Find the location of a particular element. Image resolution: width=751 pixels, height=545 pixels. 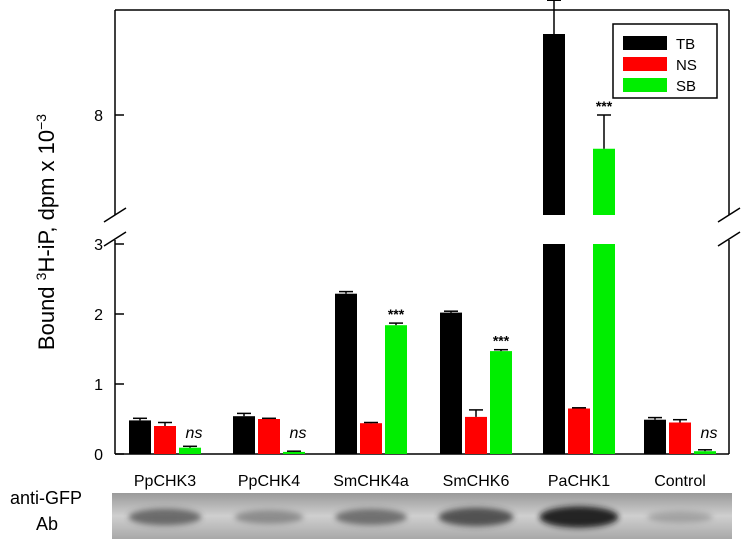

blot-band-ppchk3 is located at coordinates (165, 517).